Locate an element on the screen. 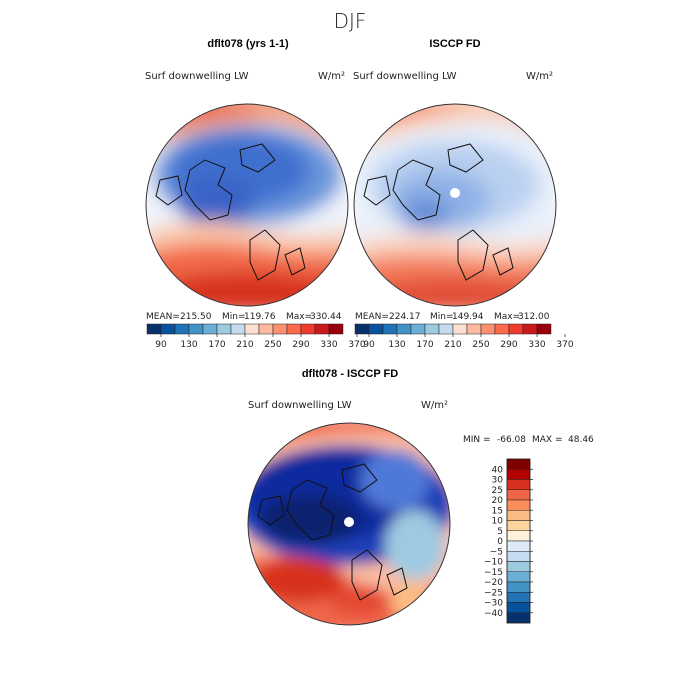  panel-obs-subtitle: Surf downwelling LW is located at coordinates (405, 76).